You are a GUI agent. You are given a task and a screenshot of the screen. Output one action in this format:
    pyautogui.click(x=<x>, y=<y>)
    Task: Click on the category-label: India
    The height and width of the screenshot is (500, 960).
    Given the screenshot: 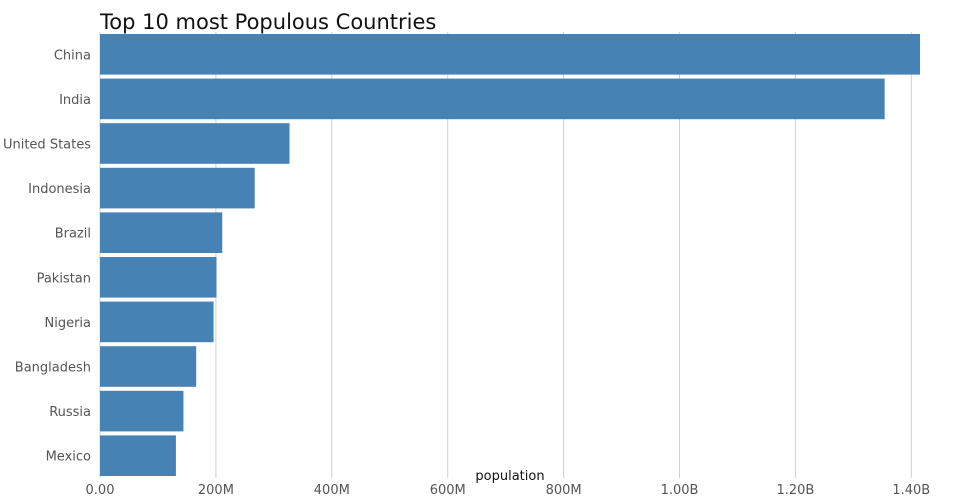 What is the action you would take?
    pyautogui.click(x=75, y=100)
    